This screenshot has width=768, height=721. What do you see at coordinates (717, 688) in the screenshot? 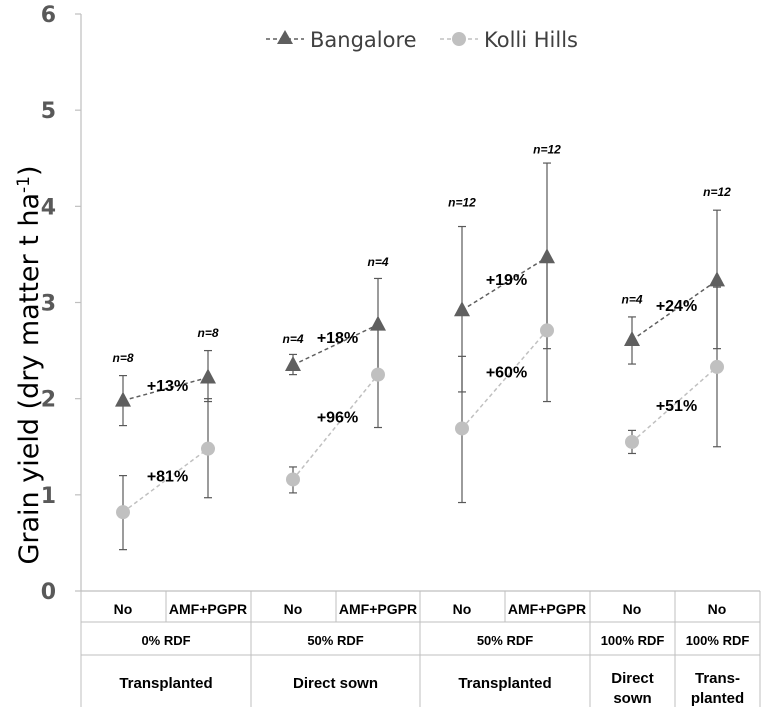
I see `method-label: Trans-planted` at bounding box center [717, 688].